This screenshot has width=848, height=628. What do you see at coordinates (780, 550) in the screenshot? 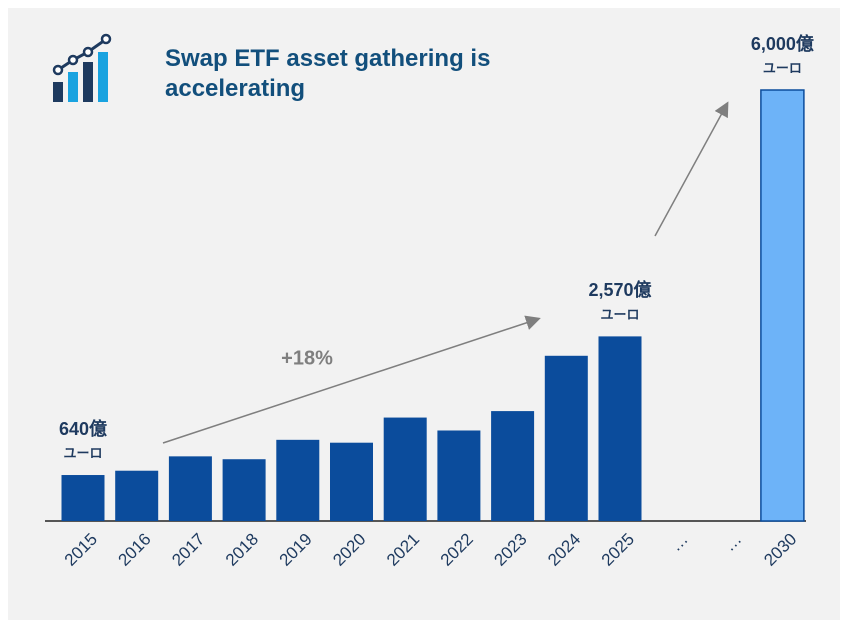
I see `x-tick-label: 2030` at bounding box center [780, 550].